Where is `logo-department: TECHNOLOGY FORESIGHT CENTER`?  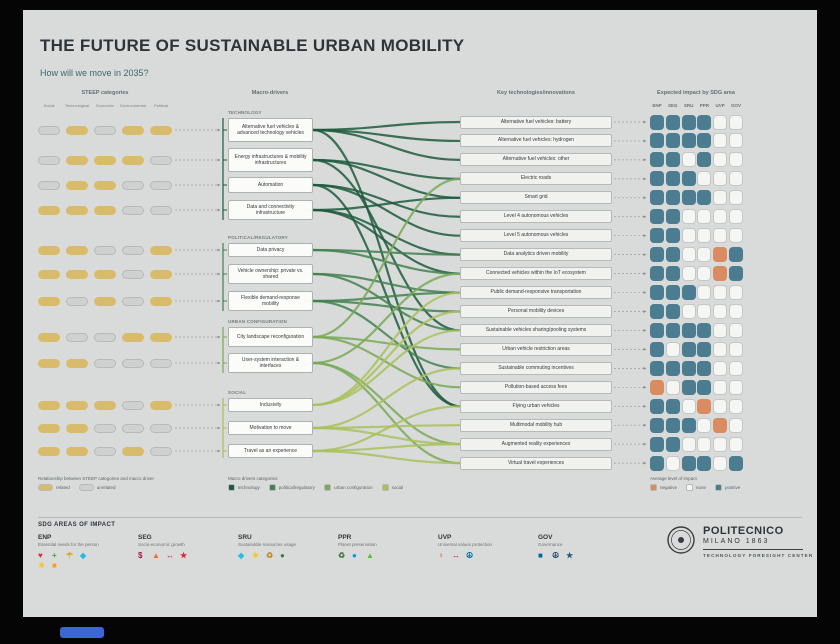
logo-department: TECHNOLOGY FORESIGHT CENTER is located at coordinates (758, 555).